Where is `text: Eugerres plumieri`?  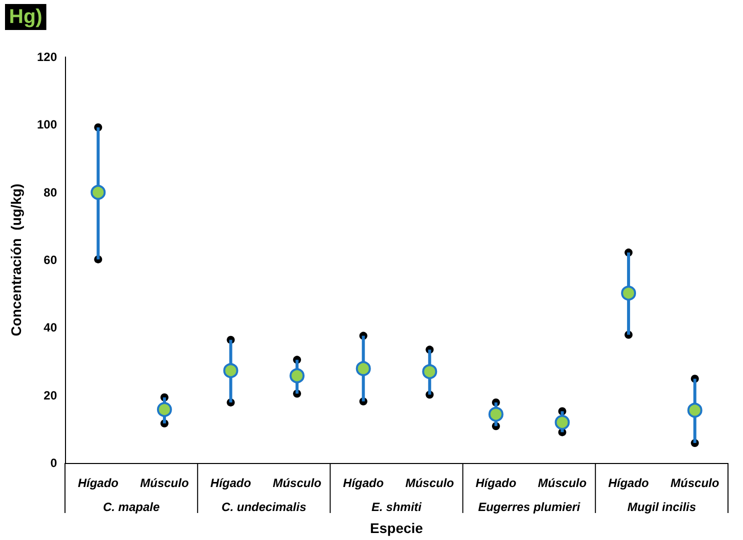 text: Eugerres plumieri is located at coordinates (529, 507).